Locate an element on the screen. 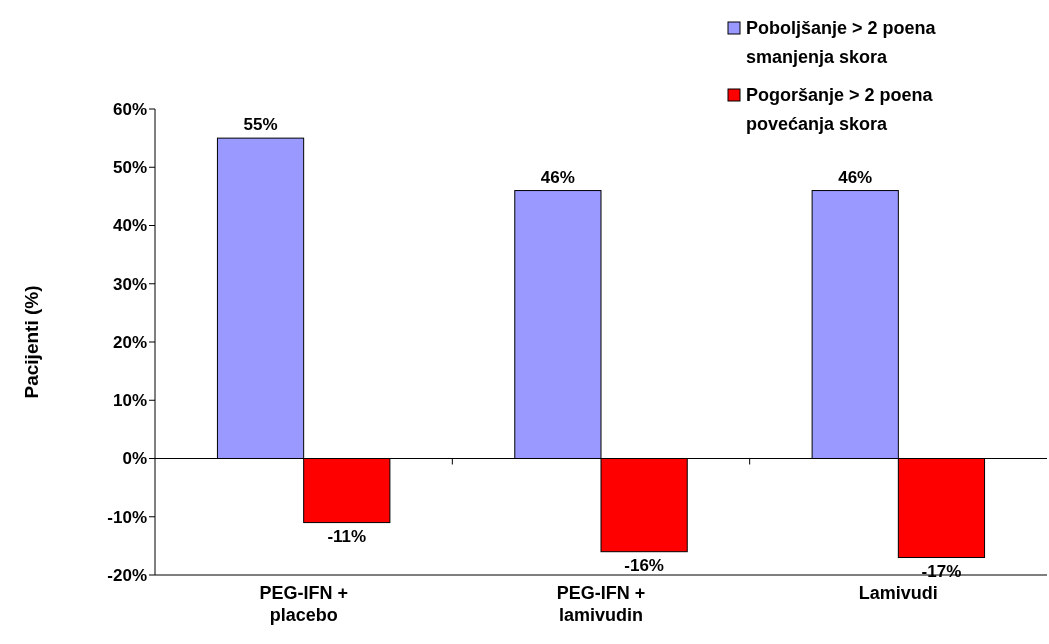 This screenshot has height=644, width=1049. y-tick-label: 0% is located at coordinates (134, 459).